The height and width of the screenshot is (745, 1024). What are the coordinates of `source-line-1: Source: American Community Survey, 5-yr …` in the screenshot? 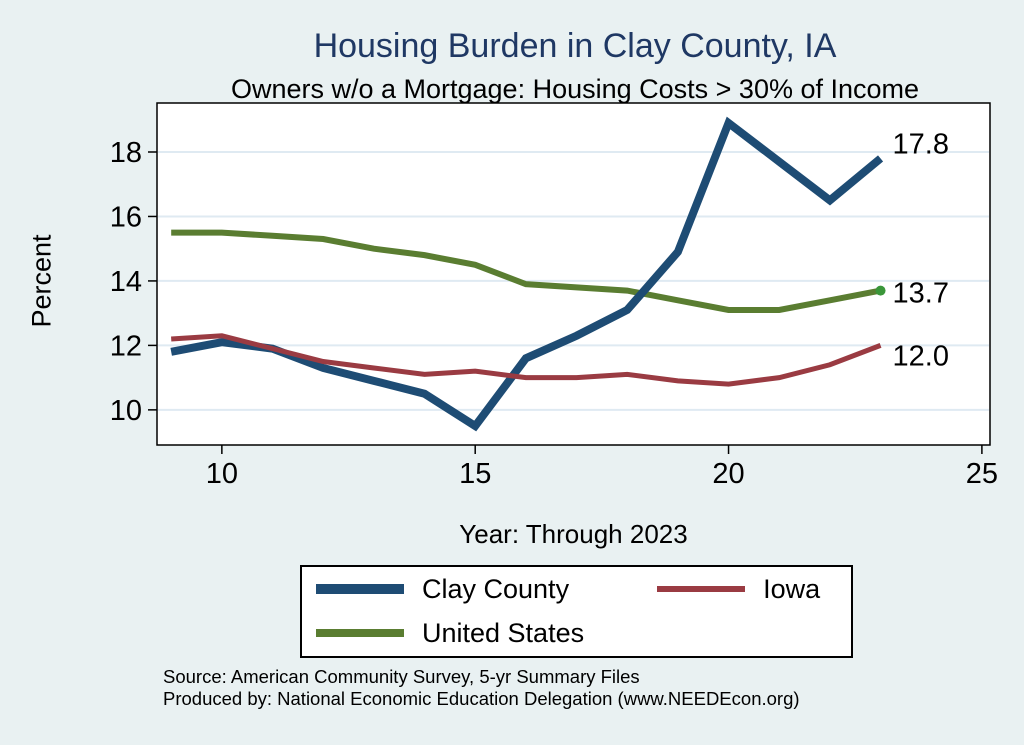 It's located at (401, 676).